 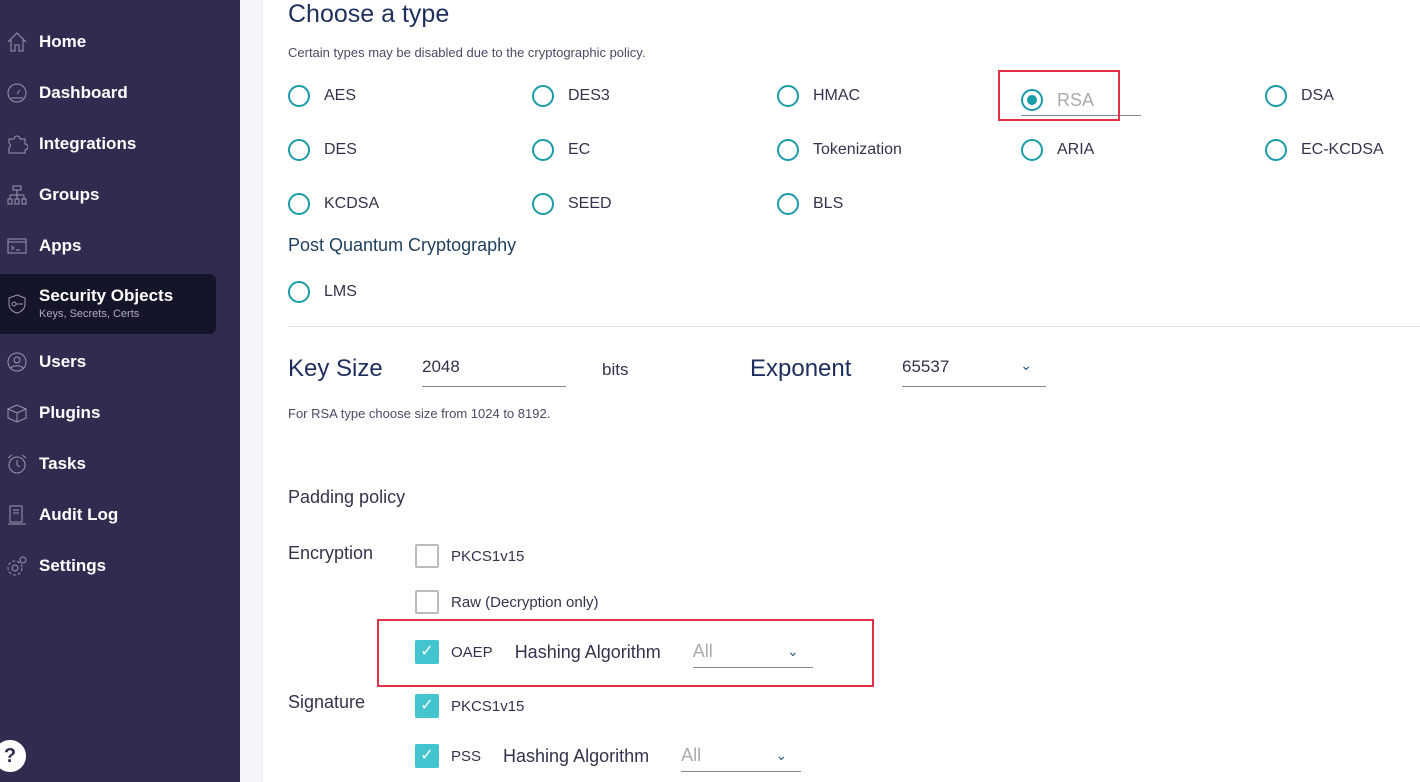 What do you see at coordinates (108, 566) in the screenshot?
I see `sidebar-item-settings: Settings` at bounding box center [108, 566].